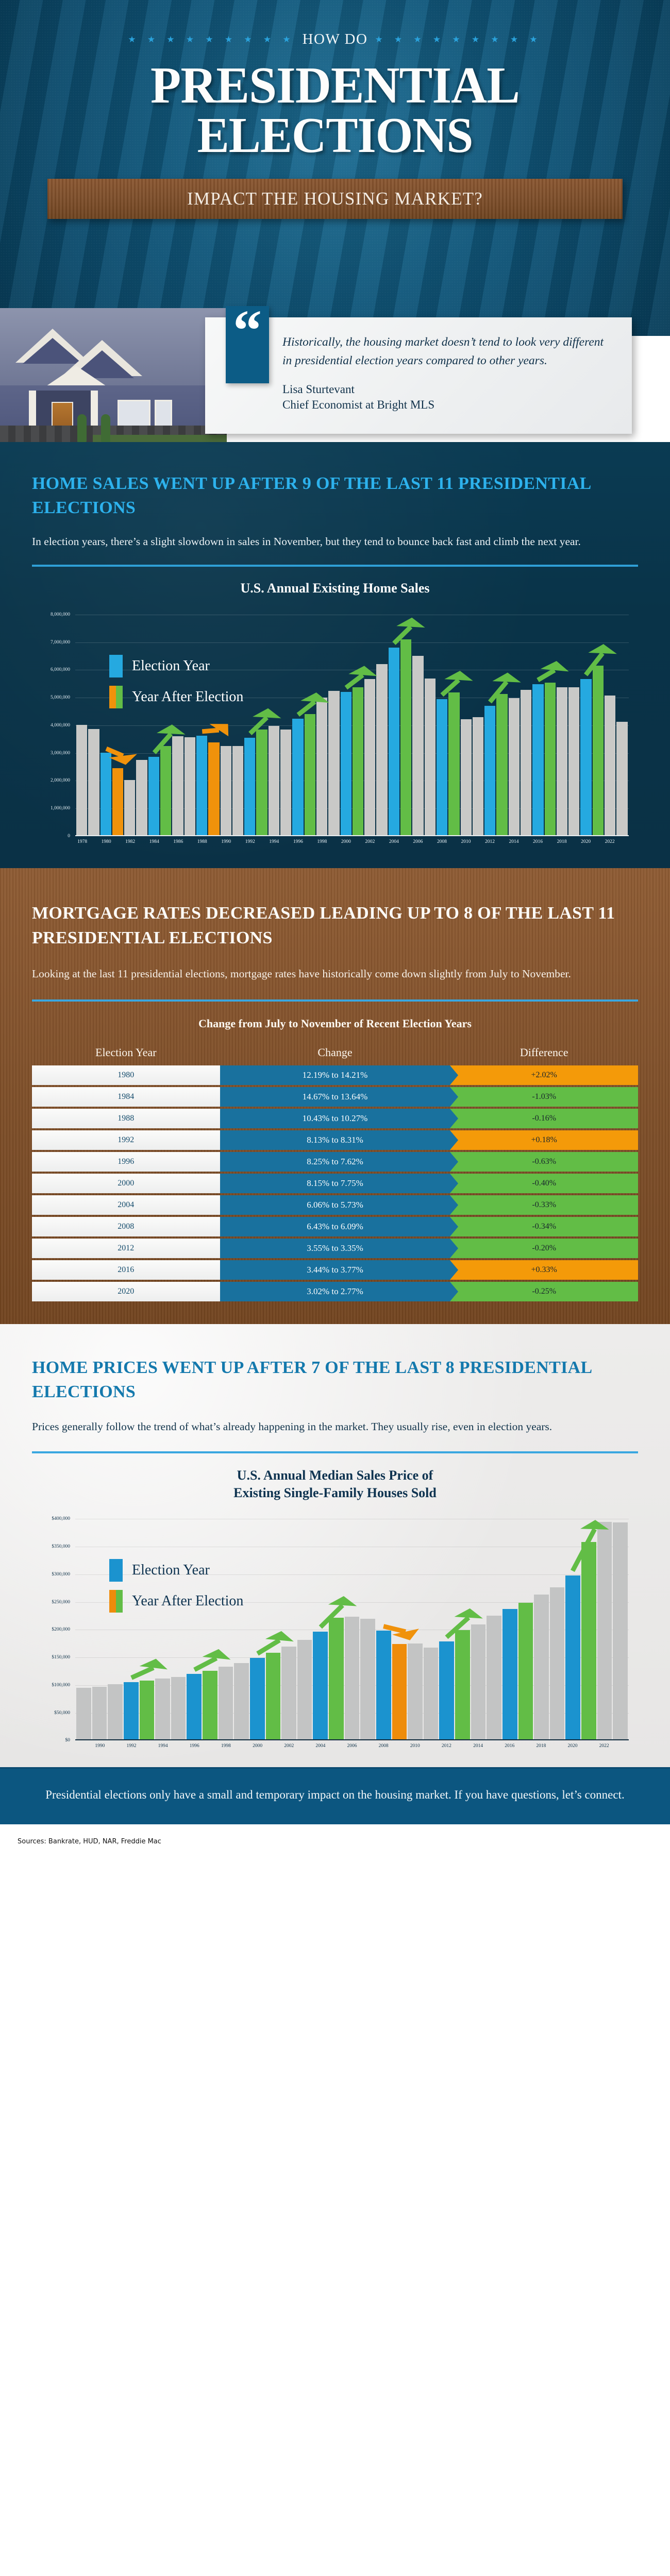 The width and height of the screenshot is (670, 2576). I want to click on cell-change: 8.15% to 7.75%, so click(339, 1183).